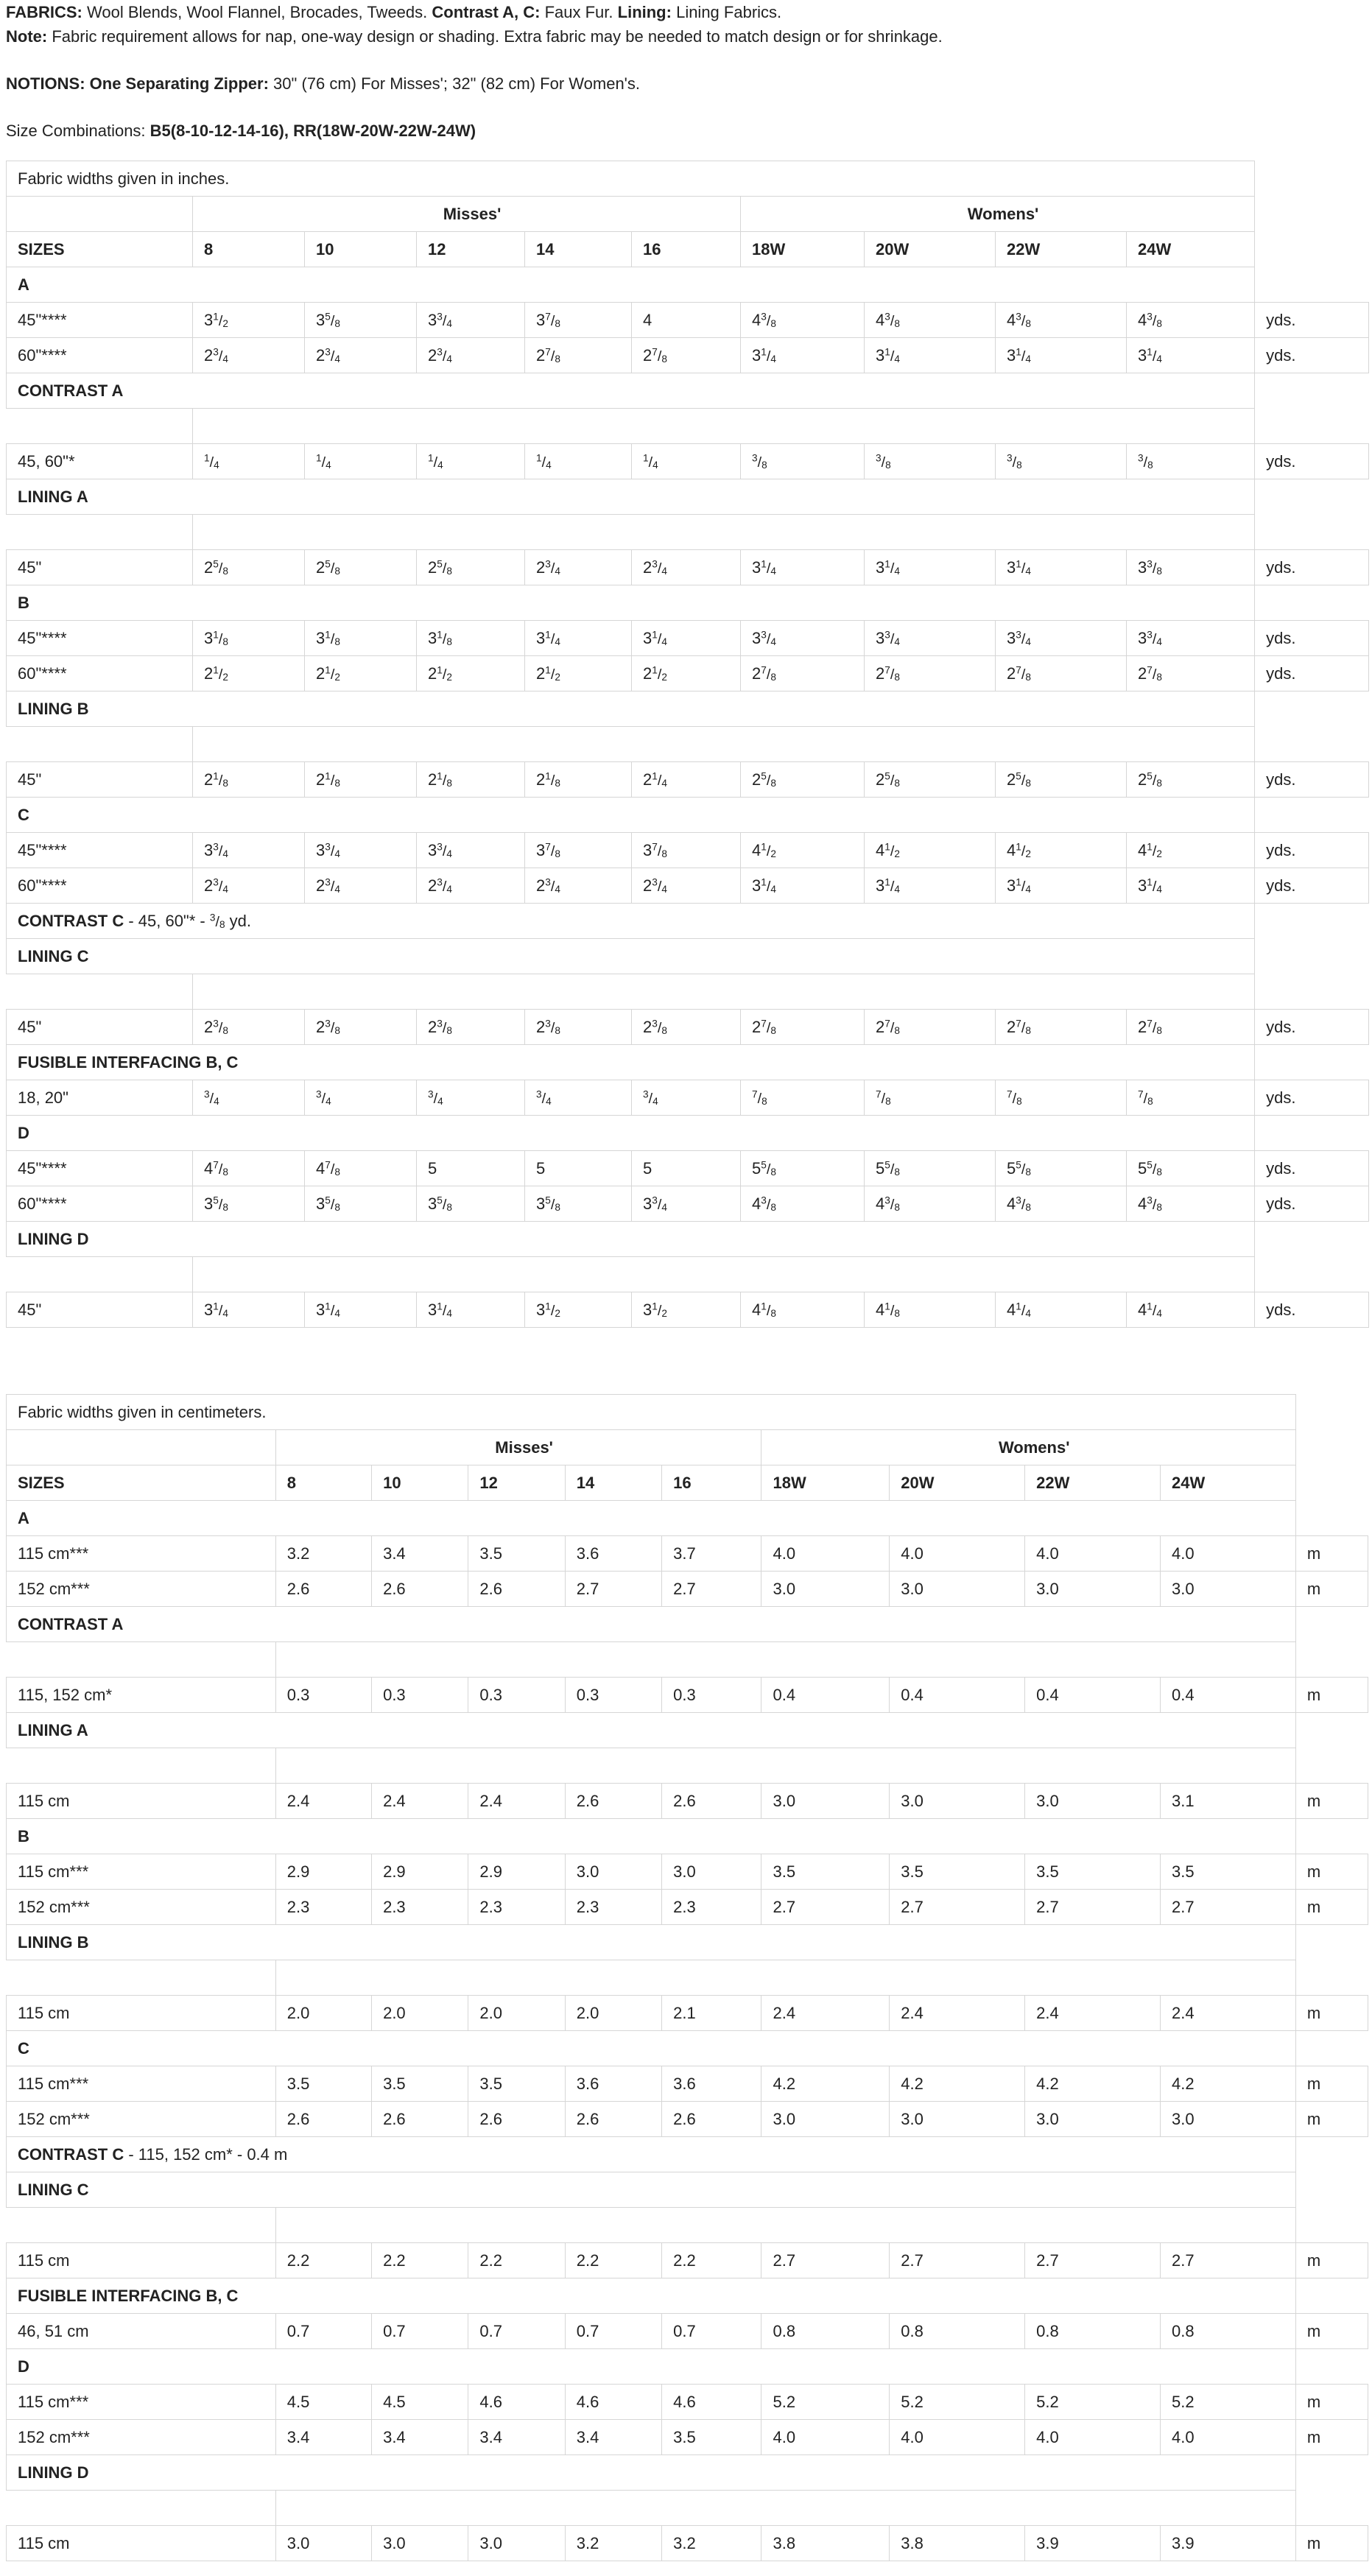 The width and height of the screenshot is (1372, 2576). I want to click on section-row: LINING B, so click(687, 709).